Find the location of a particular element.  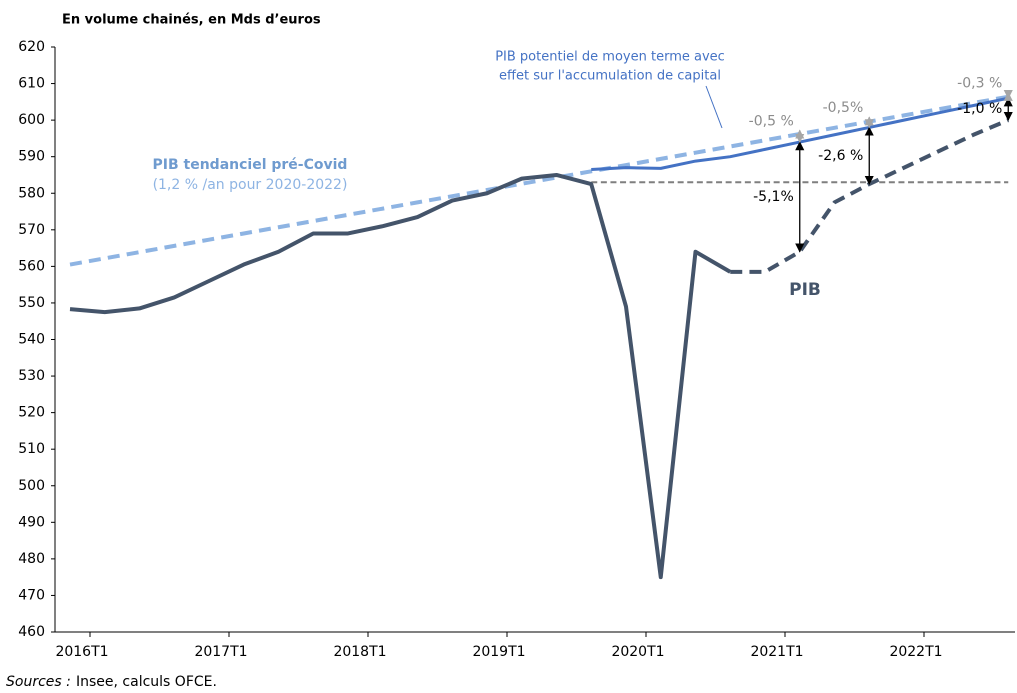

annotation-label: -0,5% is located at coordinates (843, 108).